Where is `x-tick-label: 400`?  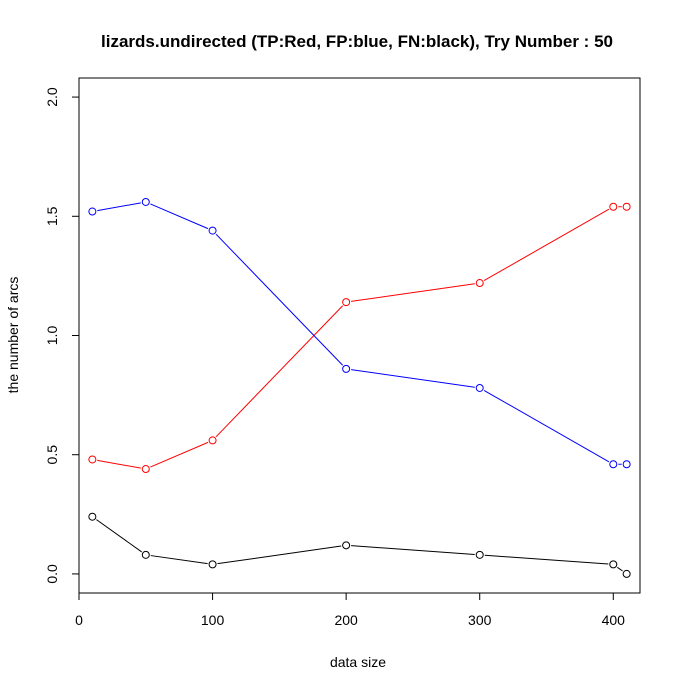 x-tick-label: 400 is located at coordinates (614, 620).